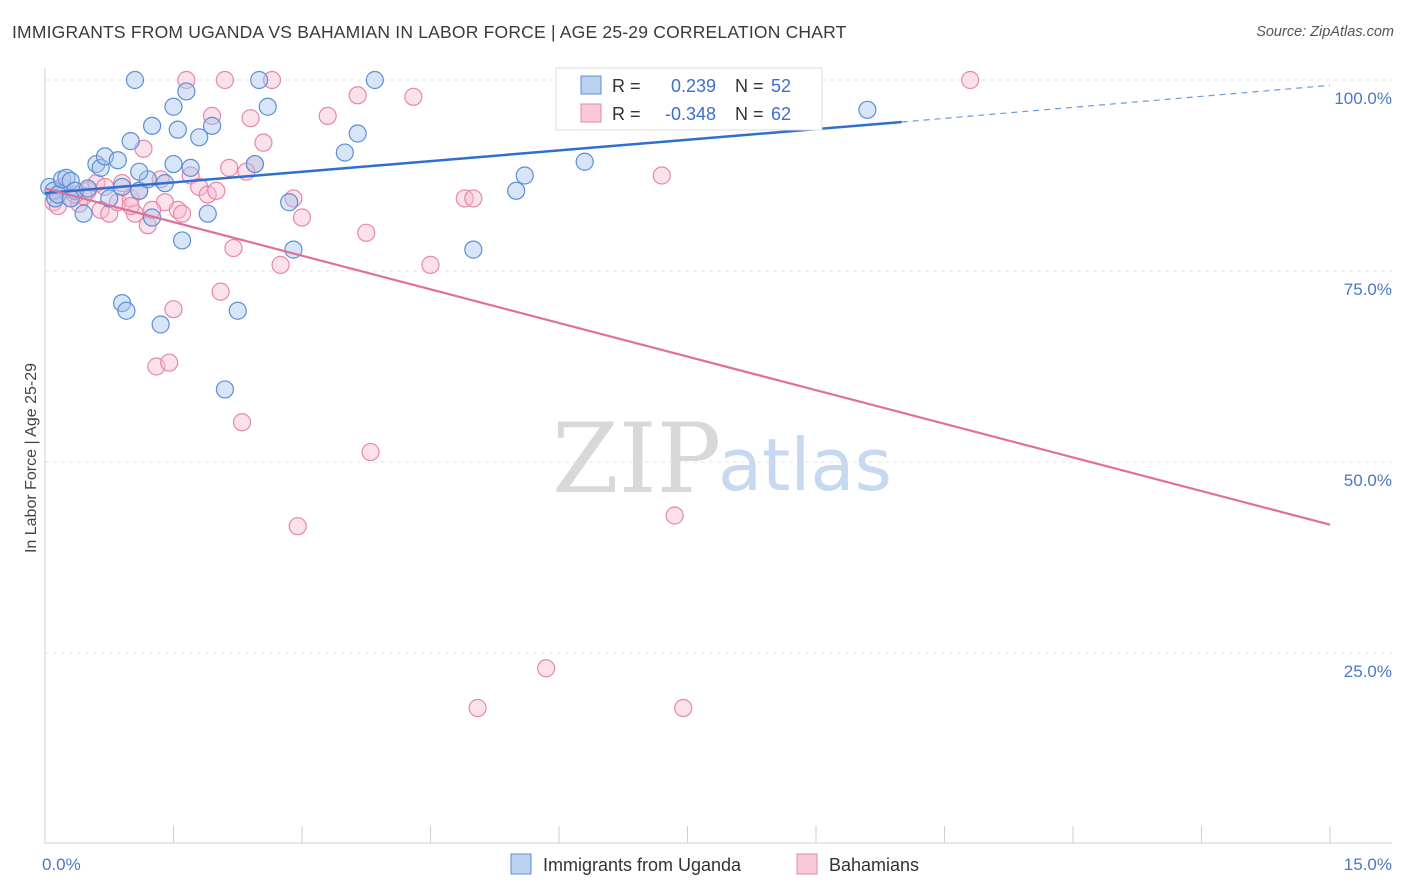 This screenshot has width=1406, height=892. Describe the element at coordinates (636, 459) in the screenshot. I see `watermark-zip: ZIP` at that location.